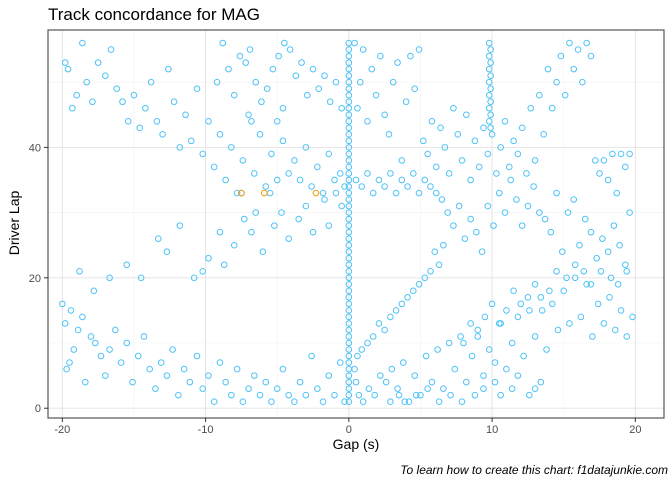  I want to click on y-tick-label: 20, so click(35, 279).